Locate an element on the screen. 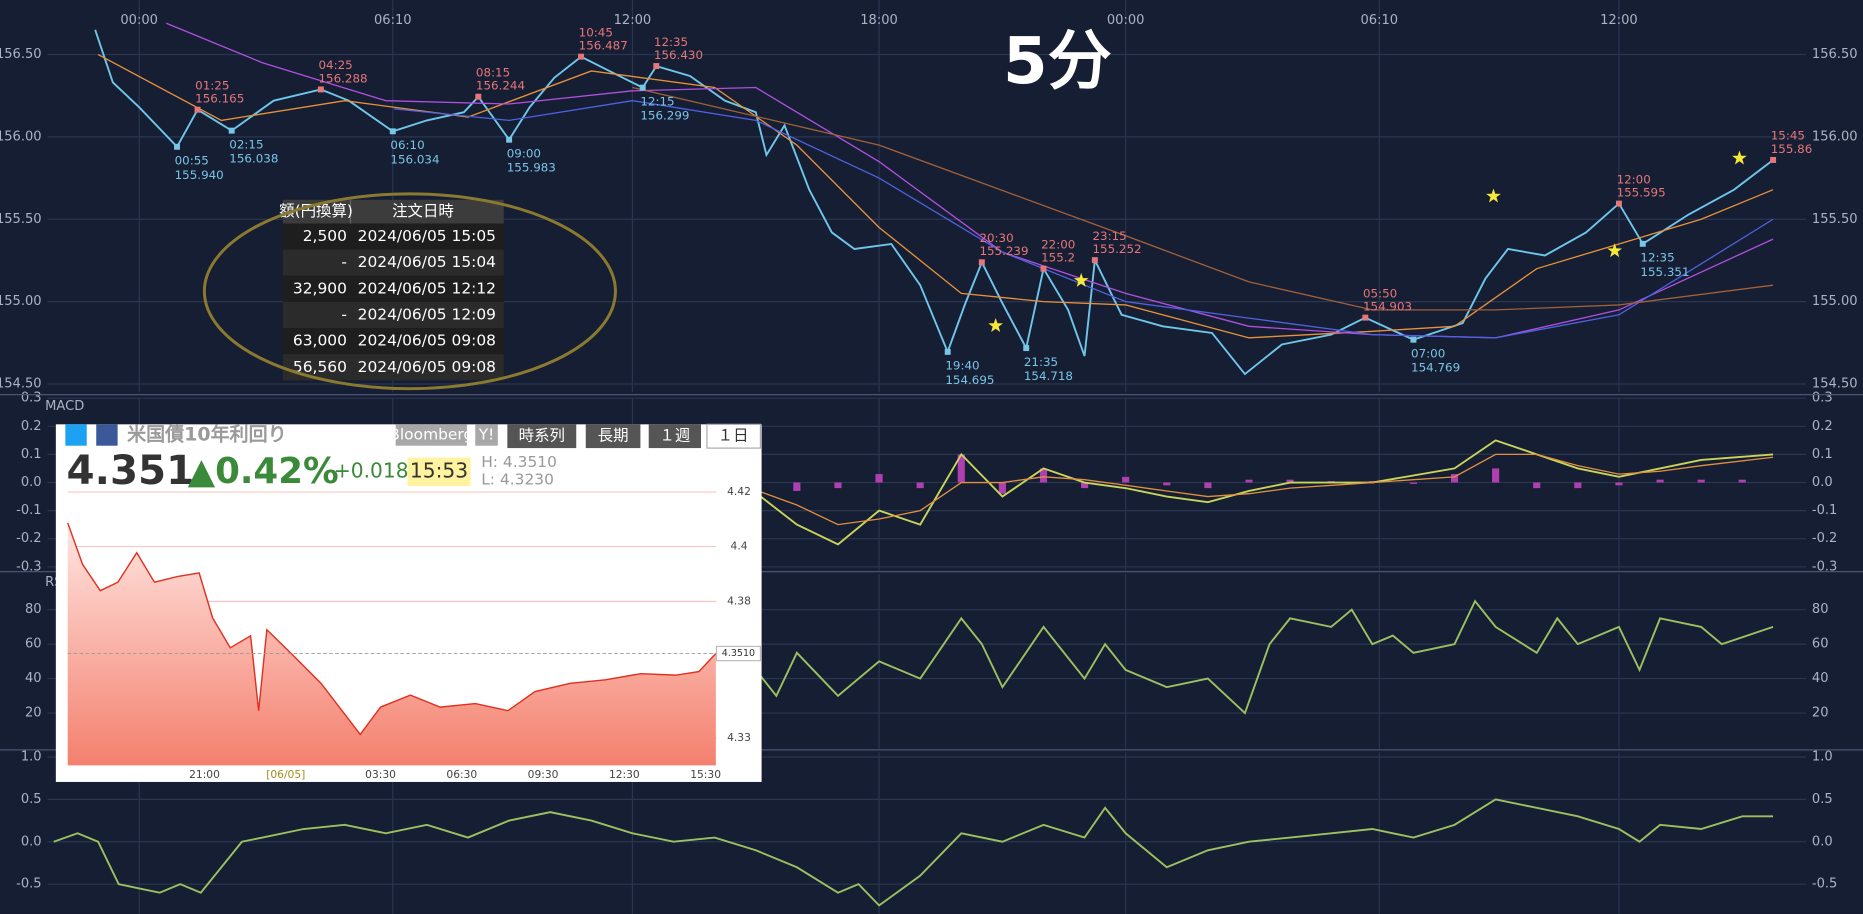 The height and width of the screenshot is (914, 1863). tab-label: １日 is located at coordinates (733, 436).